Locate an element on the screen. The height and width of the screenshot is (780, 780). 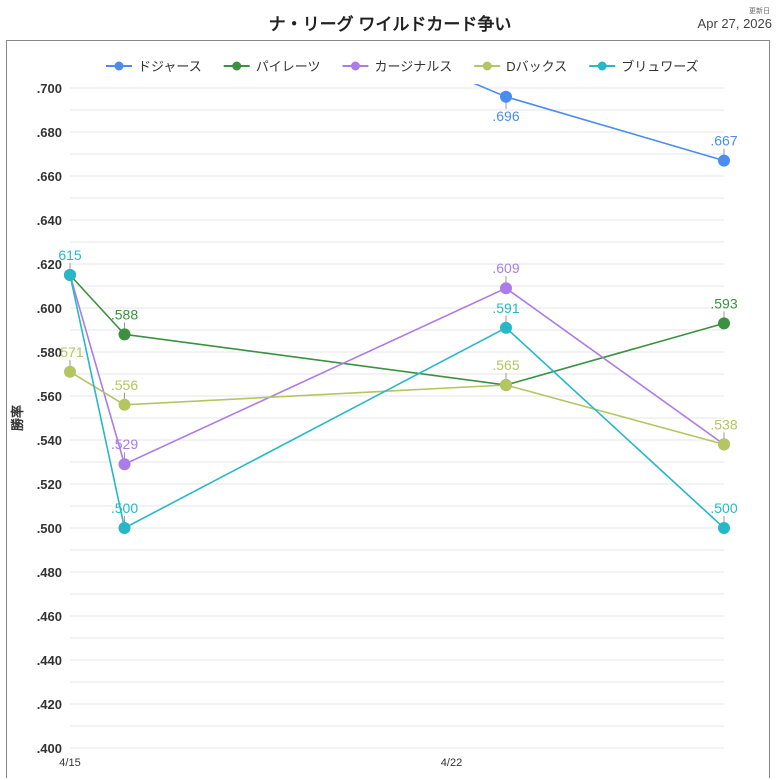
y-tick-label: .660 is located at coordinates (49, 176).